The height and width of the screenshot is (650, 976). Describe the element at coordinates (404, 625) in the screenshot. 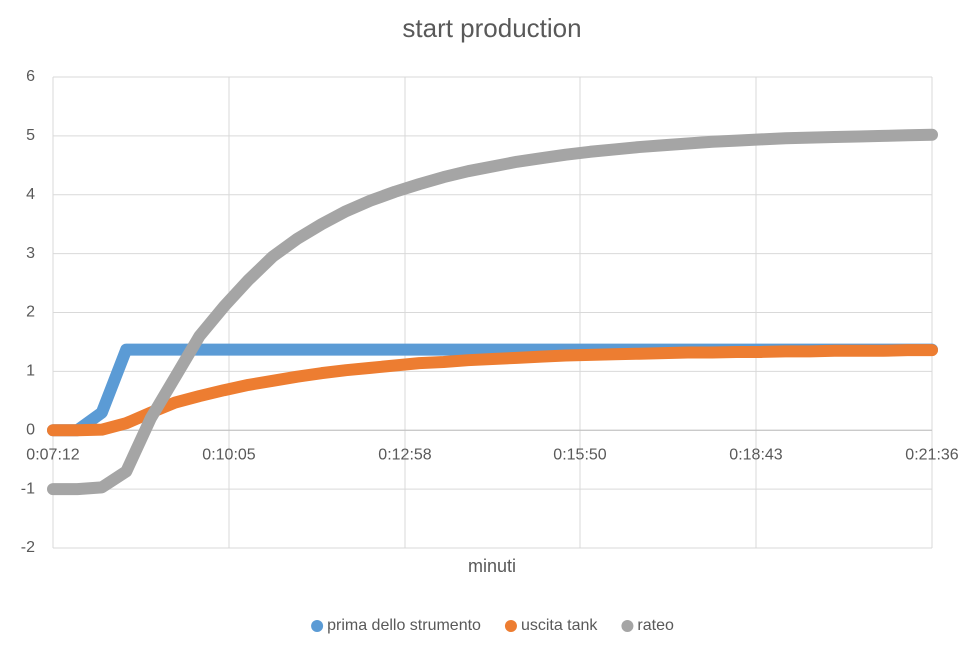

I see `legend-label: prima dello strumento` at that location.